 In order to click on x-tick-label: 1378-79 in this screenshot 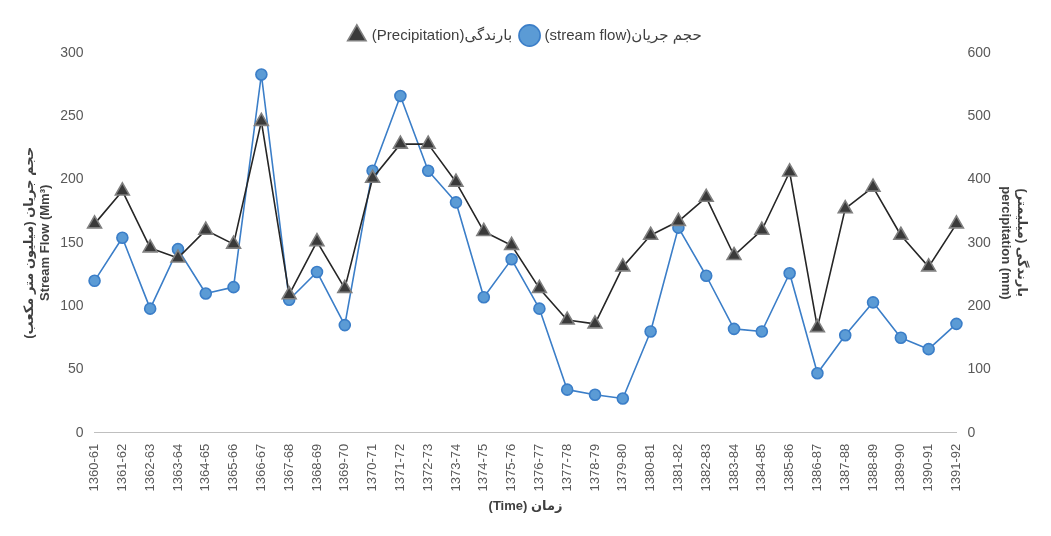, I will do `click(594, 467)`.